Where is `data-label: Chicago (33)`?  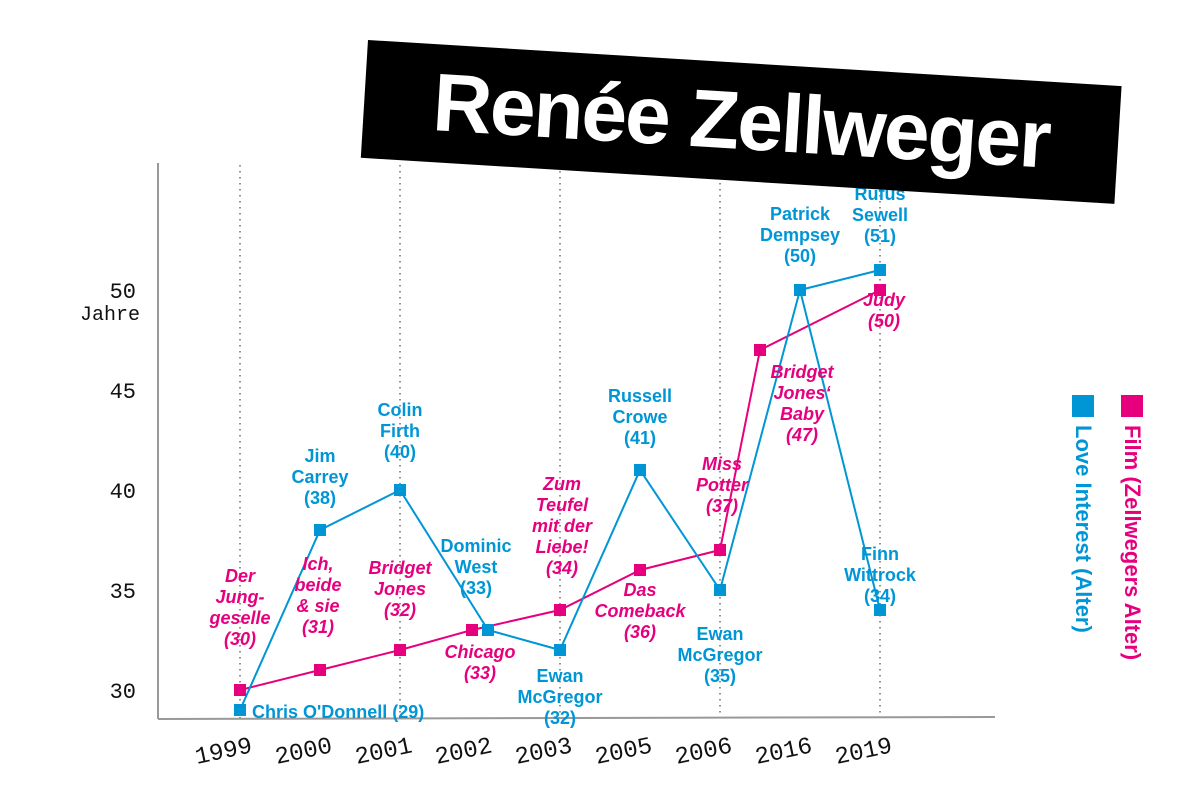
data-label: Chicago (33) is located at coordinates (479, 662).